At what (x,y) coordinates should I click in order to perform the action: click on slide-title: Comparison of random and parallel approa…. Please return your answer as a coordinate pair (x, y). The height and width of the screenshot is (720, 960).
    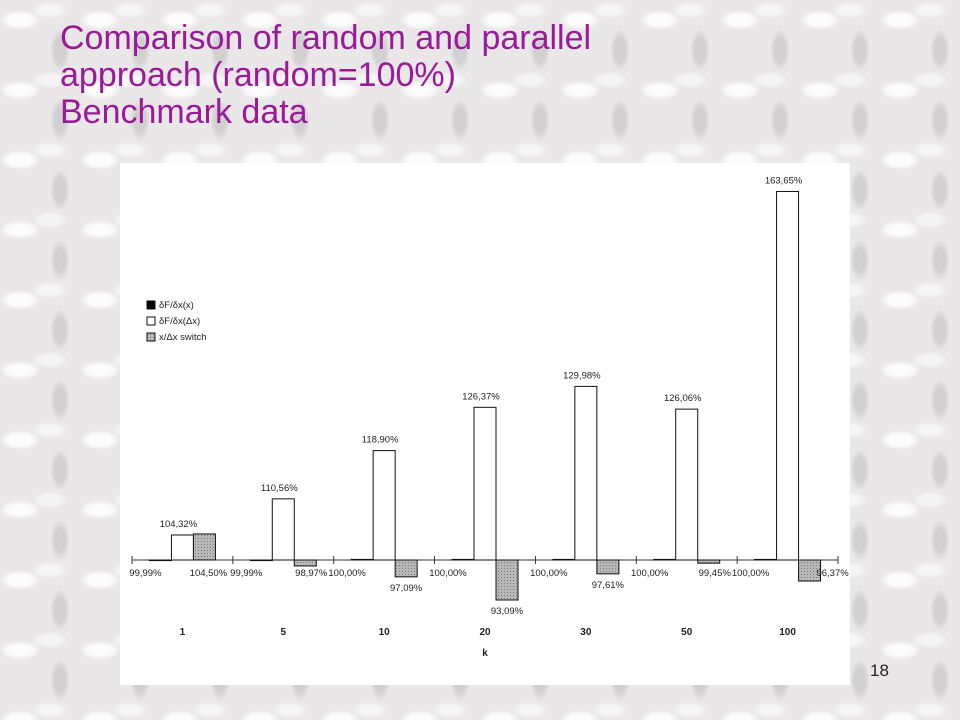
    Looking at the image, I should click on (325, 75).